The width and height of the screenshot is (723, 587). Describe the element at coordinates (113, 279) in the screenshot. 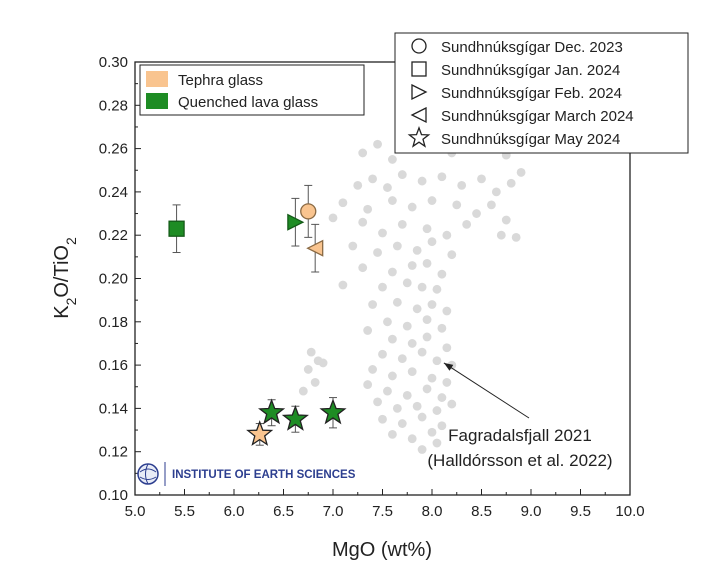

I see `y-tick-label: 0.20` at that location.